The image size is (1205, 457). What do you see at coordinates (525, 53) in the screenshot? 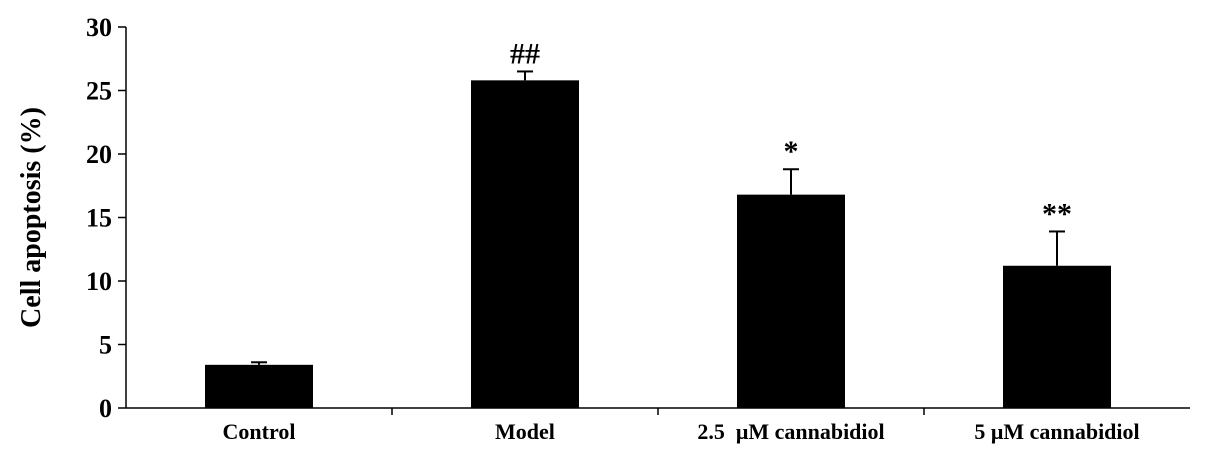
I see `significance-mark: ##` at bounding box center [525, 53].